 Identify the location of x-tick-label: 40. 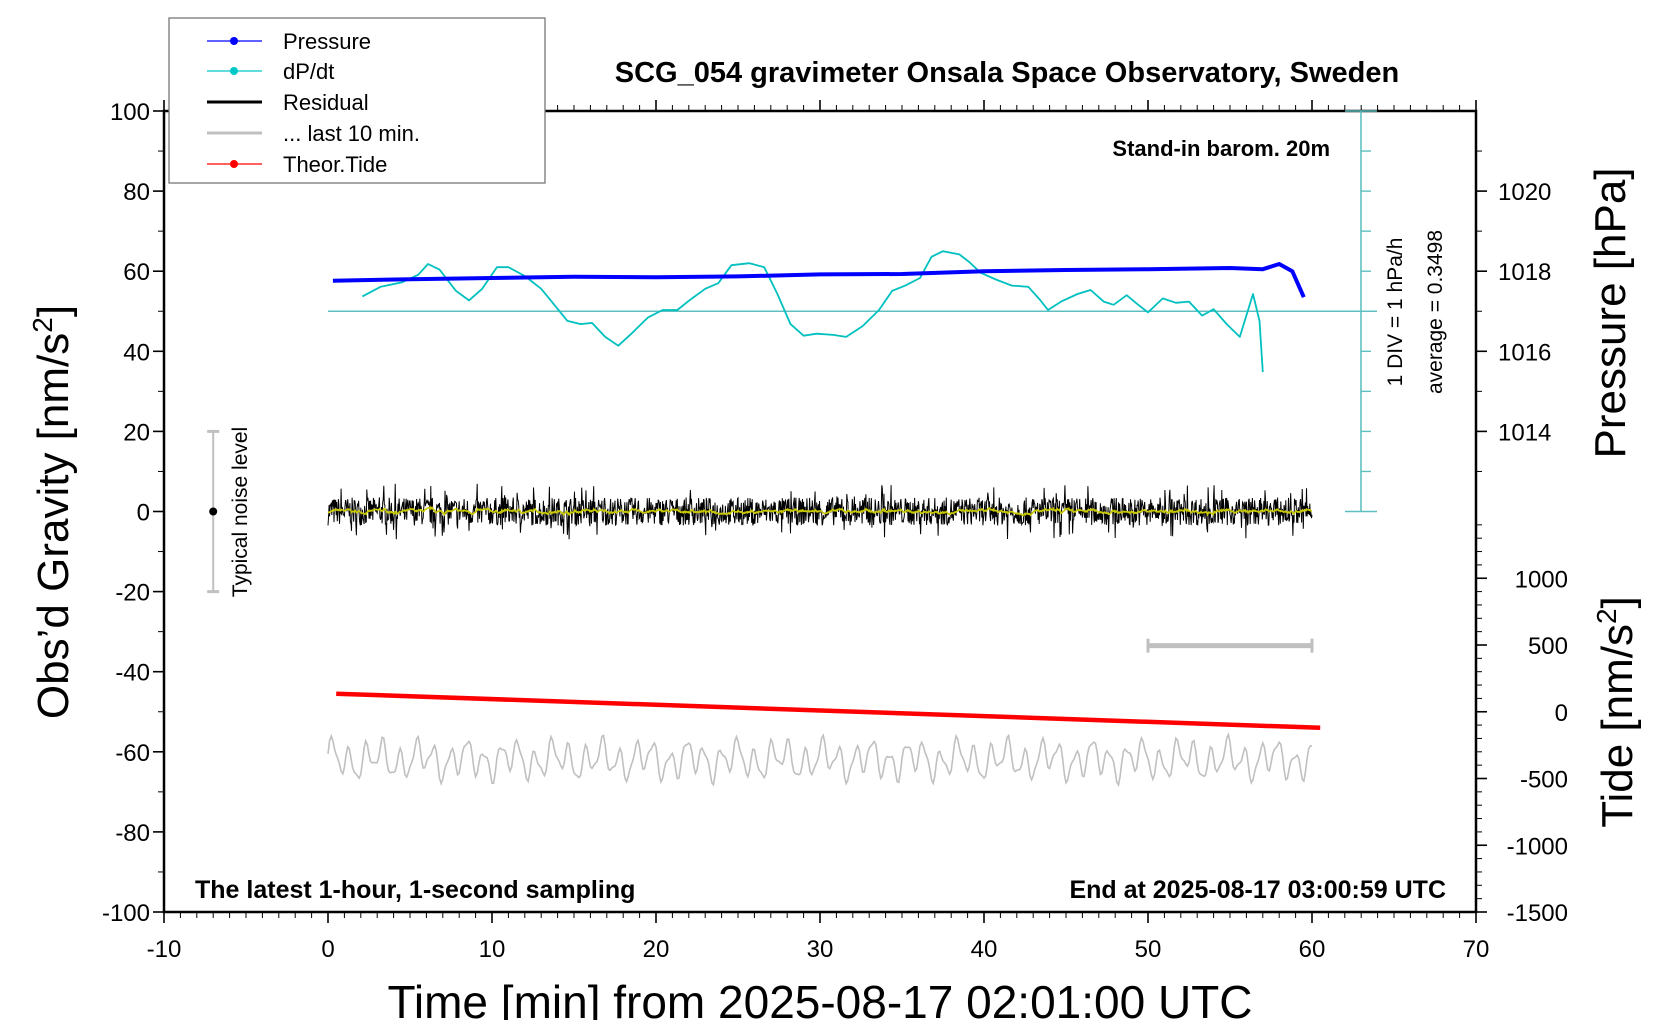
(984, 949).